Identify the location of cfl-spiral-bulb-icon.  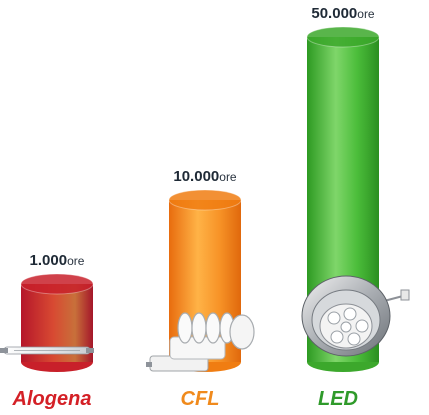
(200, 342).